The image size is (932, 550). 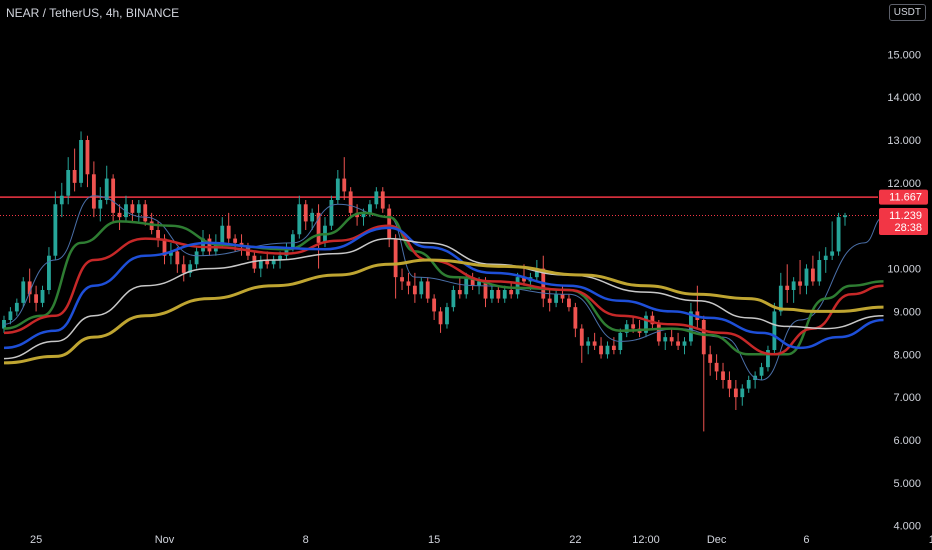 What do you see at coordinates (907, 312) in the screenshot?
I see `y-tick-label: 9.000` at bounding box center [907, 312].